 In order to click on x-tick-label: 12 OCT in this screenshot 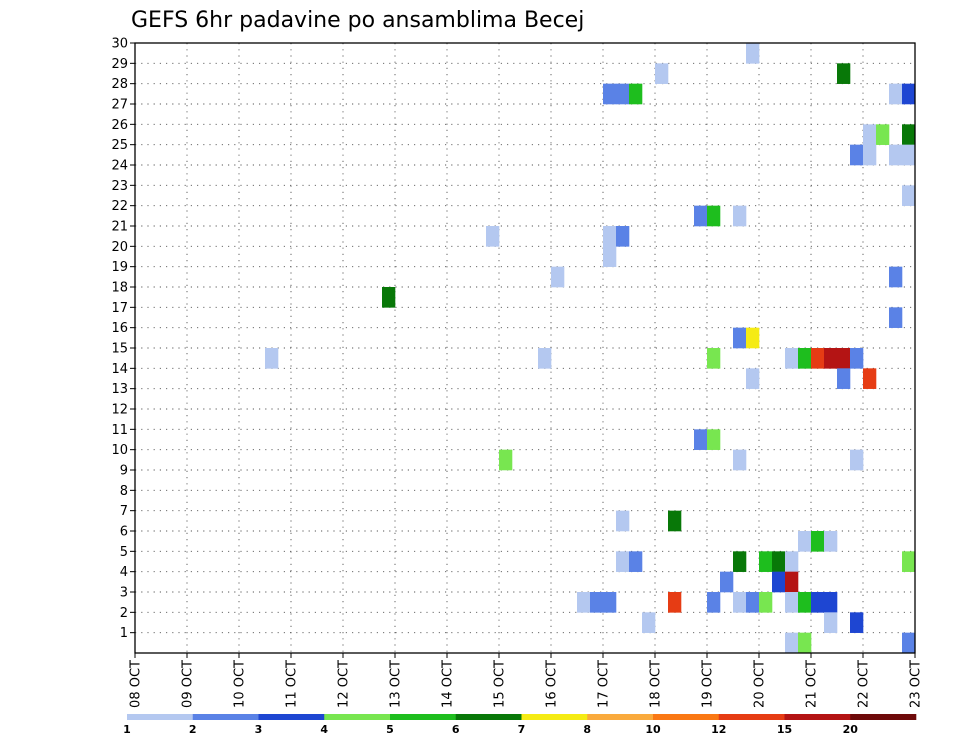, I will do `click(344, 684)`.